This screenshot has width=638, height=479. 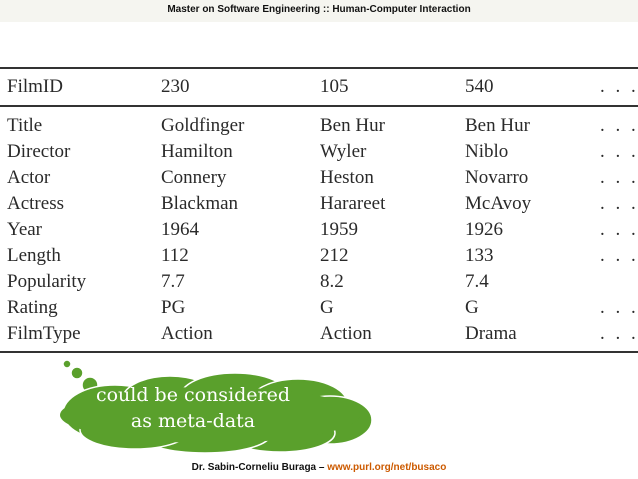 I want to click on callout-line: could be considered, so click(x=193, y=395).